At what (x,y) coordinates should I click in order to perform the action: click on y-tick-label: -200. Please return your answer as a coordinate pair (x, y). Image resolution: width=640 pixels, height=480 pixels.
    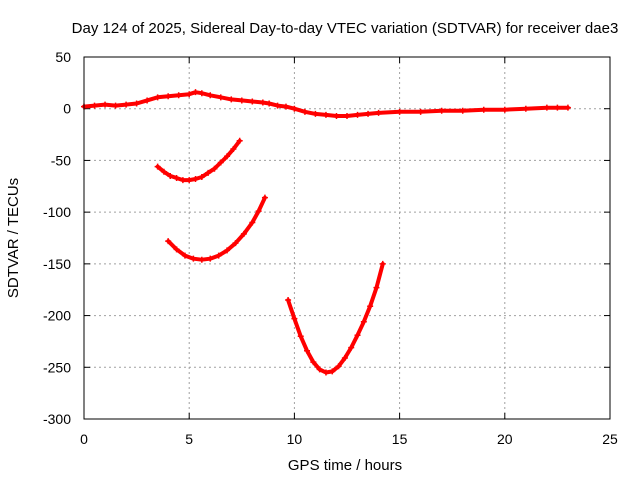
    Looking at the image, I should click on (57, 316).